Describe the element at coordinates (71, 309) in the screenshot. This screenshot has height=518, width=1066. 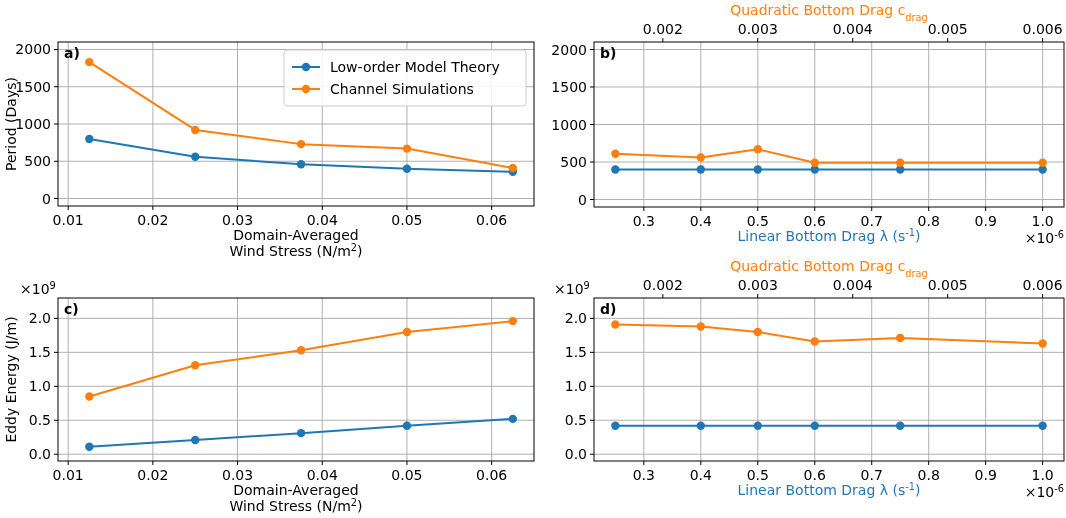
I see `annotation: c)` at that location.